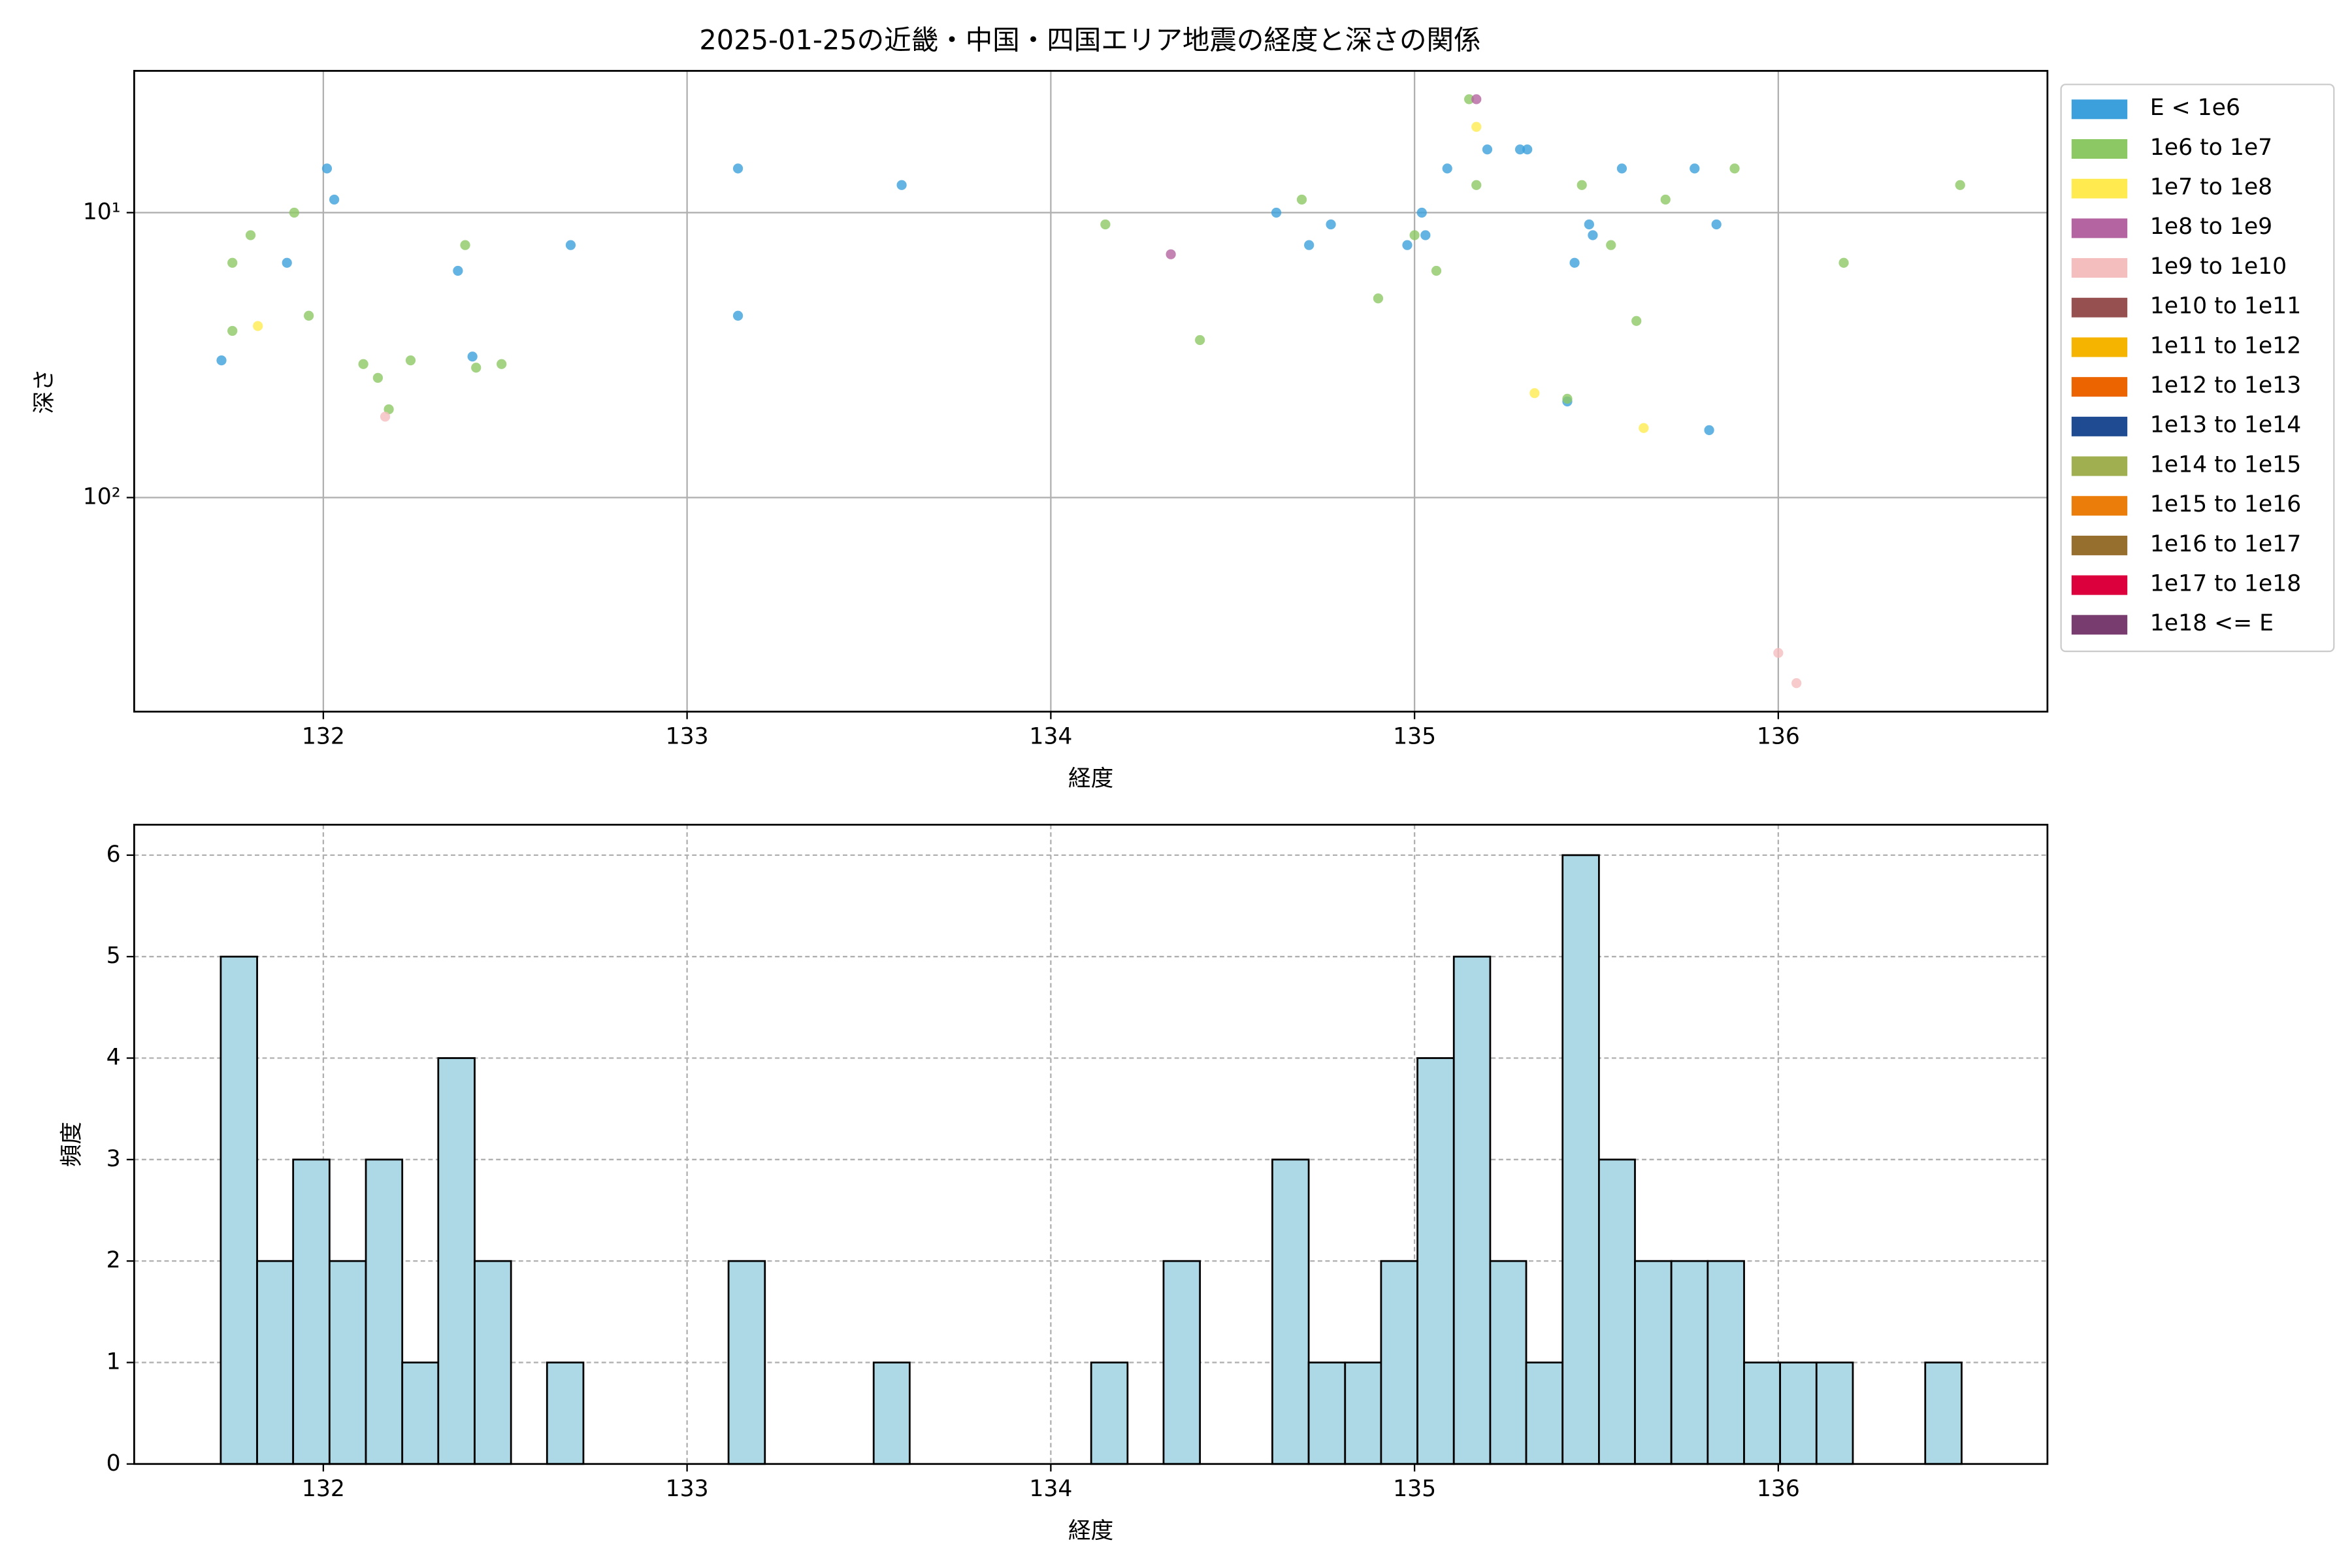  I want to click on x-tick-label: 134, so click(1050, 1489).